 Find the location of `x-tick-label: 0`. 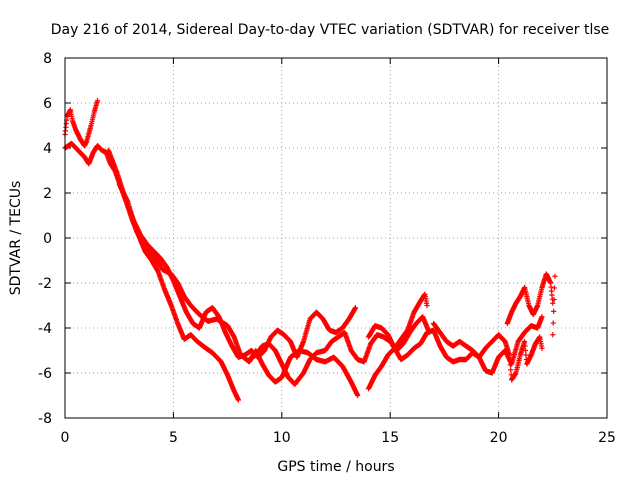

x-tick-label: 0 is located at coordinates (65, 438).